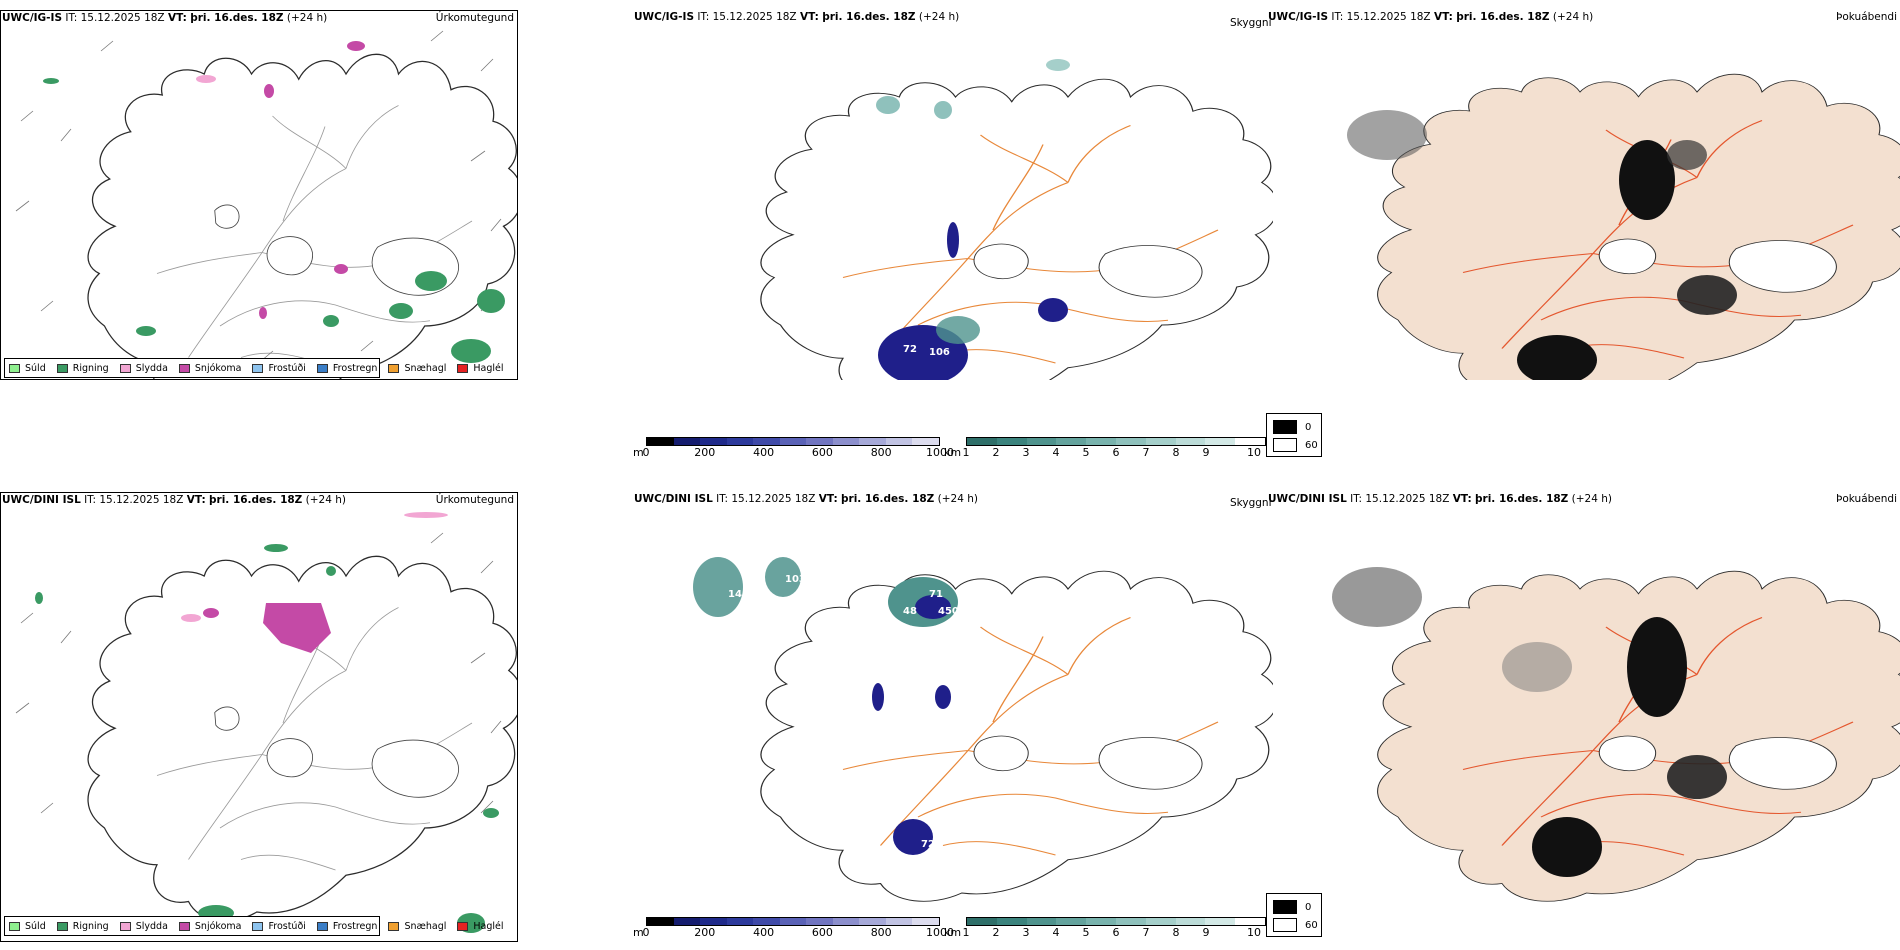 This screenshot has width=1900, height=950. I want to click on precip-map-dini, so click(266, 722).